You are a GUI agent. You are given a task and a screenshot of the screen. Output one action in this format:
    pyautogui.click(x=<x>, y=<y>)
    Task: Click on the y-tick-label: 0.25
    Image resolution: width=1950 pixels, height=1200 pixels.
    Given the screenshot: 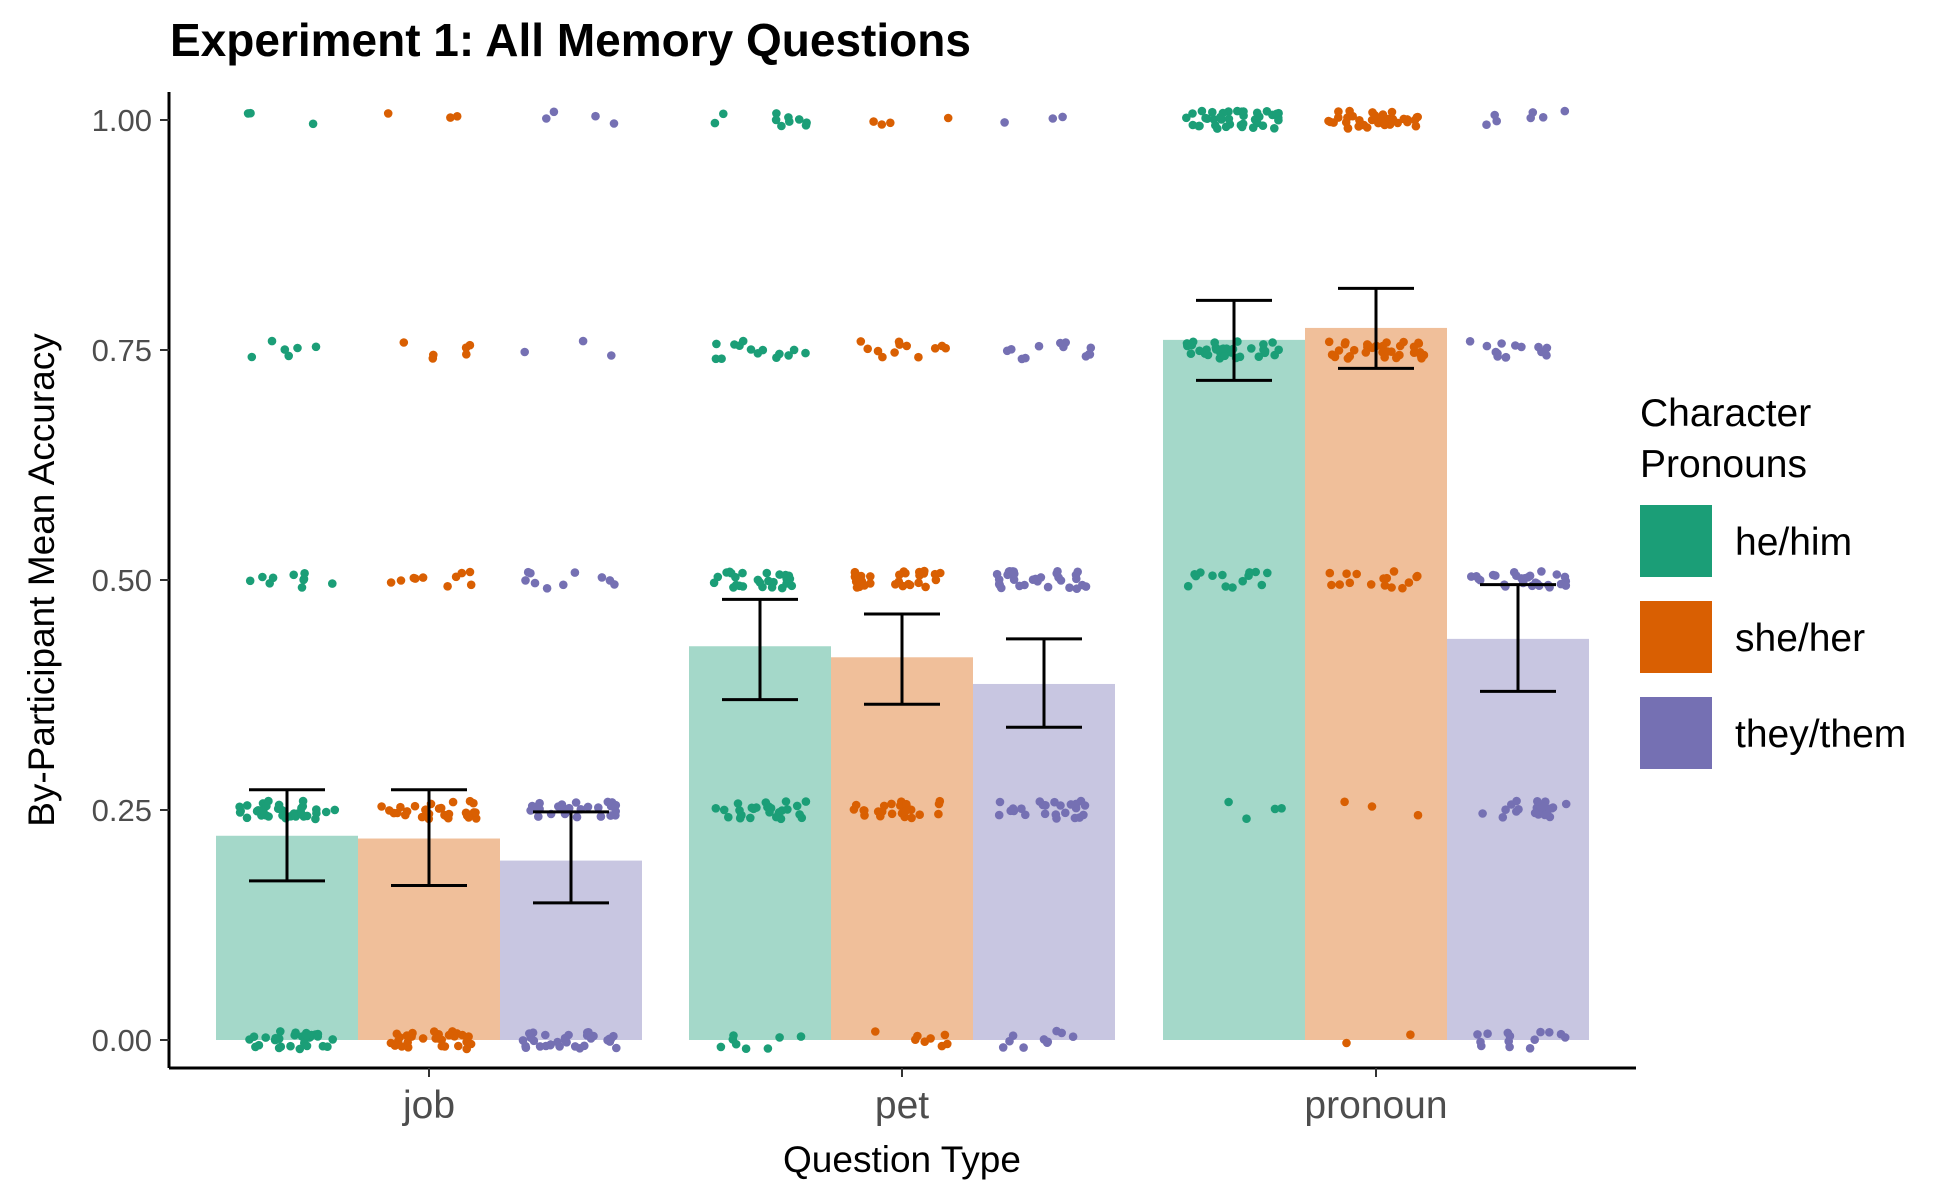 What is the action you would take?
    pyautogui.click(x=122, y=810)
    